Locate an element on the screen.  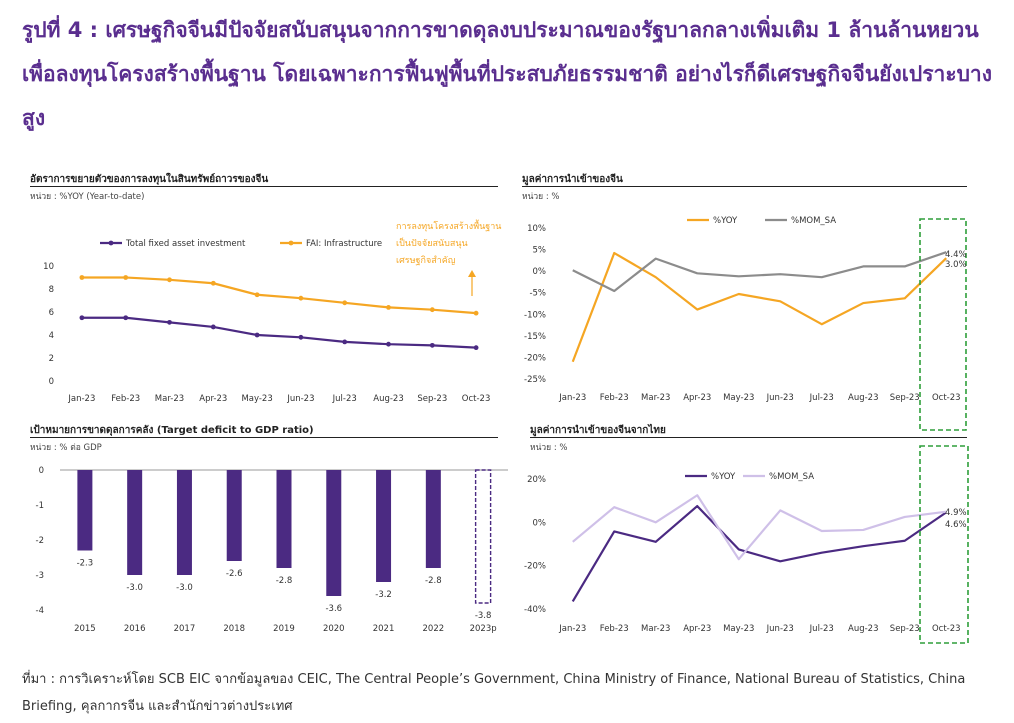
y-tick-label: -40% is located at coordinates (535, 610).